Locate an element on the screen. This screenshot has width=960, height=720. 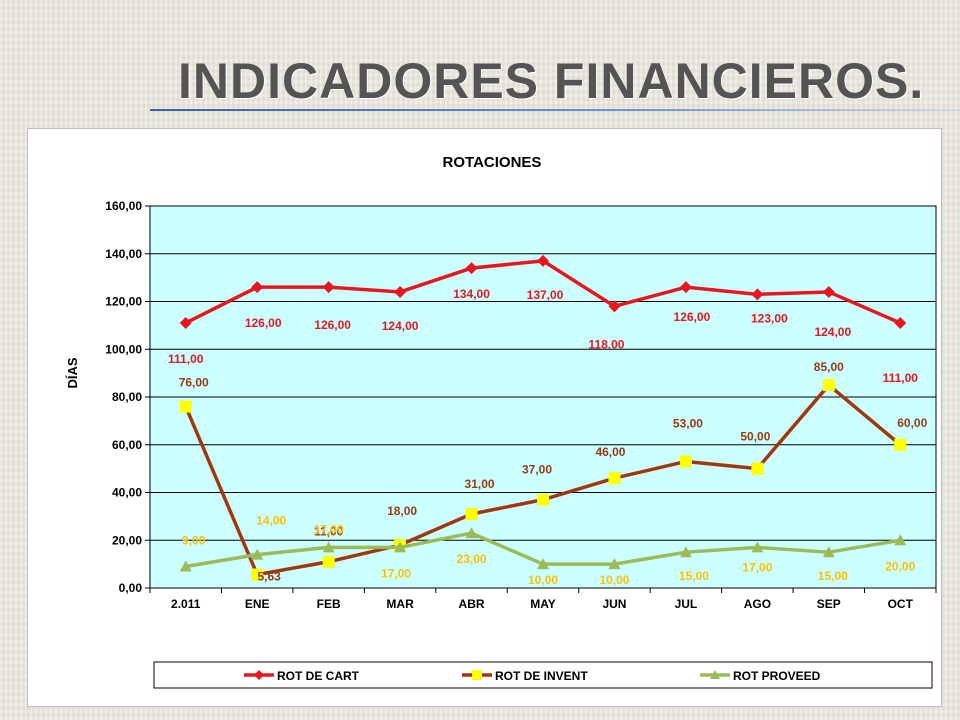
chart-title: ROTACIONES is located at coordinates (492, 162).